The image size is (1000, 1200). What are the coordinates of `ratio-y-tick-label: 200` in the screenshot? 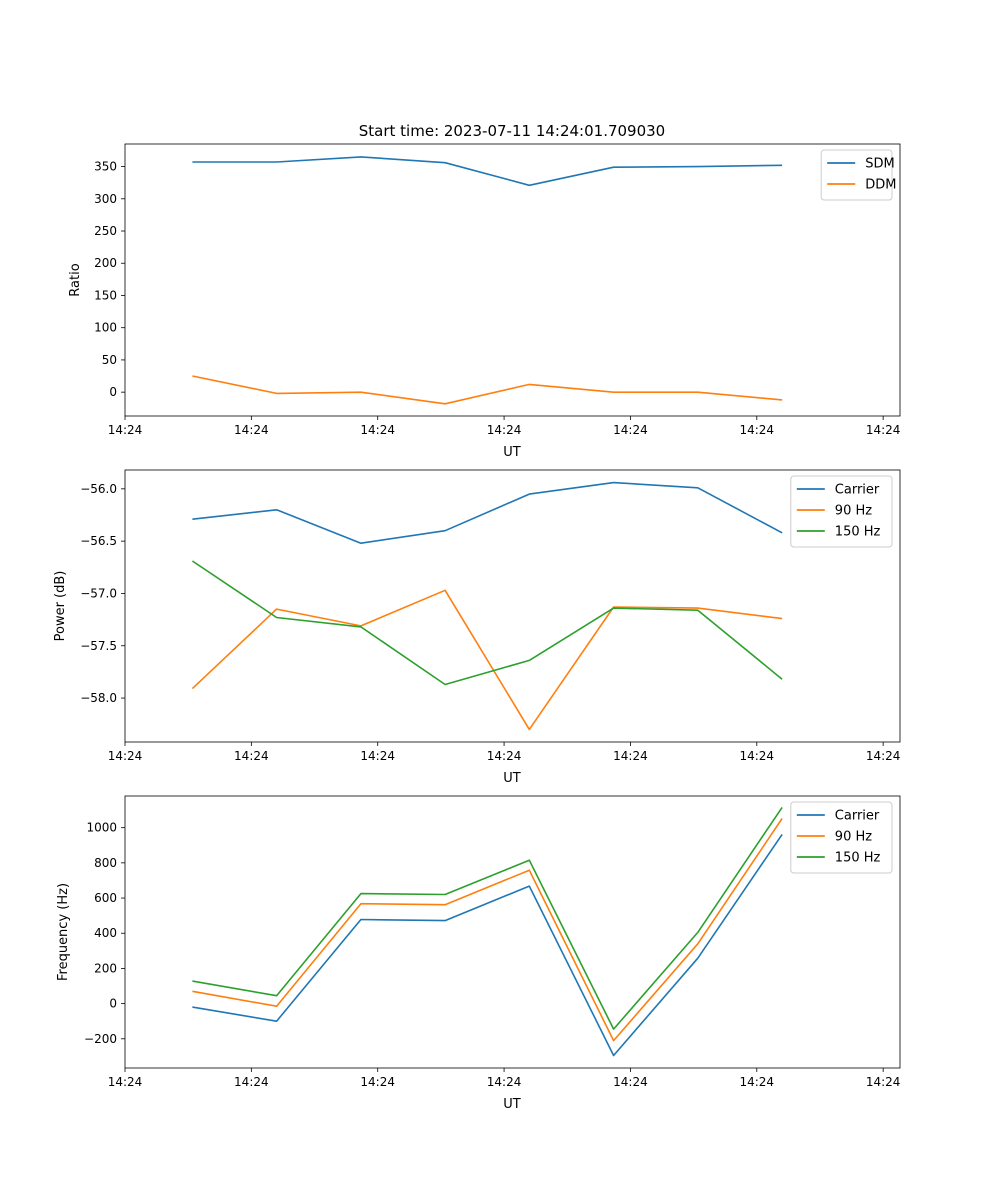 It's located at (105, 263).